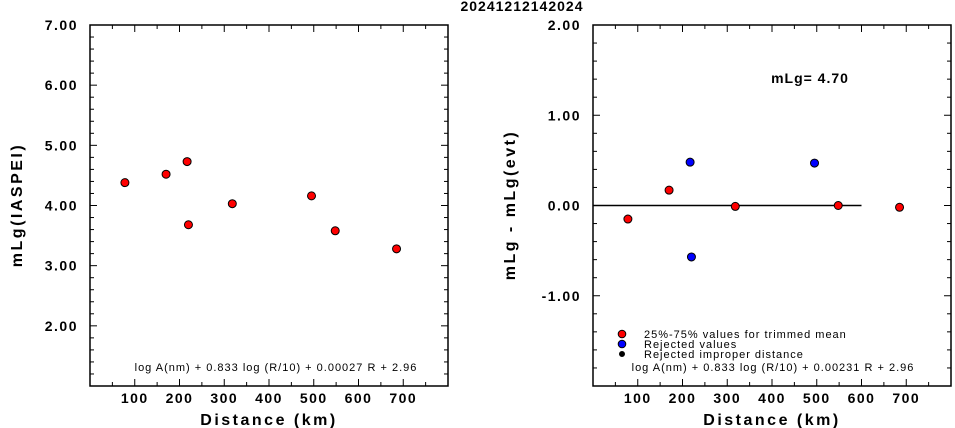  I want to click on y-axis-label: mLg(IASPEI), so click(17, 205).